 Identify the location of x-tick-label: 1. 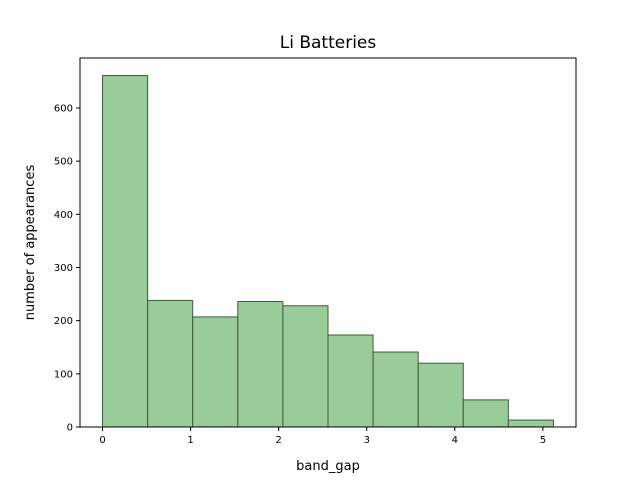
(190, 440).